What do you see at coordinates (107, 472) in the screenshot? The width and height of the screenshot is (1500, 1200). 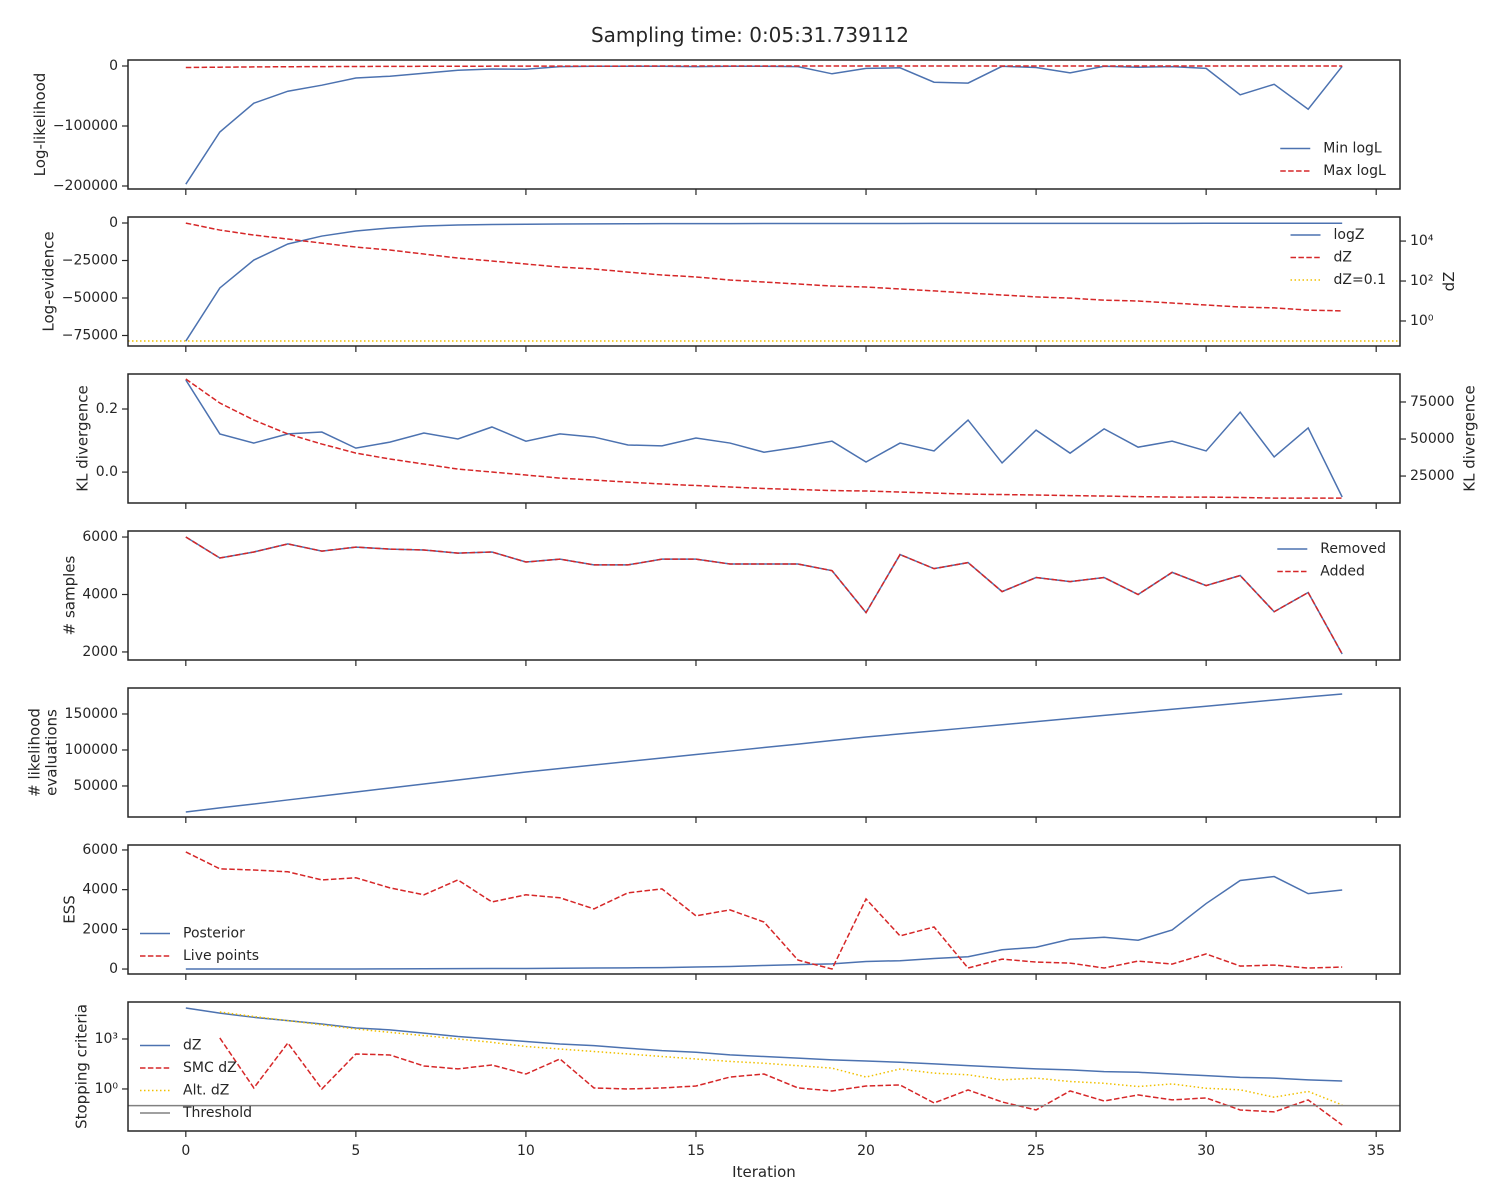 I see `y-tick-label: 0.0` at bounding box center [107, 472].